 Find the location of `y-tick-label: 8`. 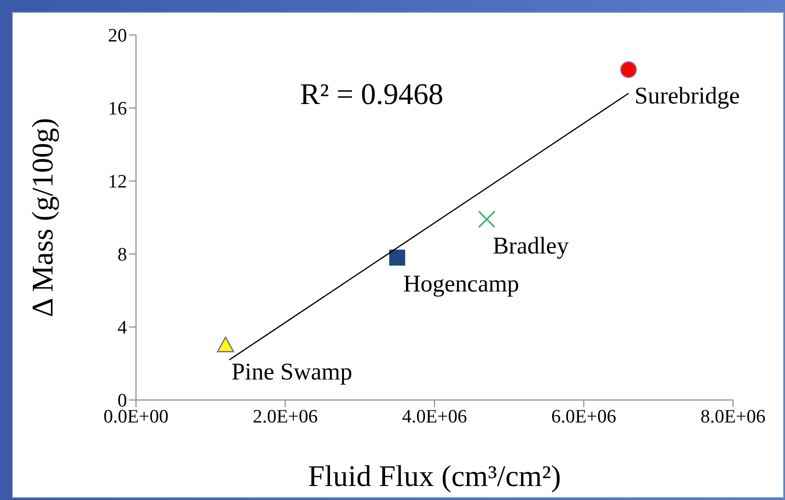

y-tick-label: 8 is located at coordinates (122, 255).